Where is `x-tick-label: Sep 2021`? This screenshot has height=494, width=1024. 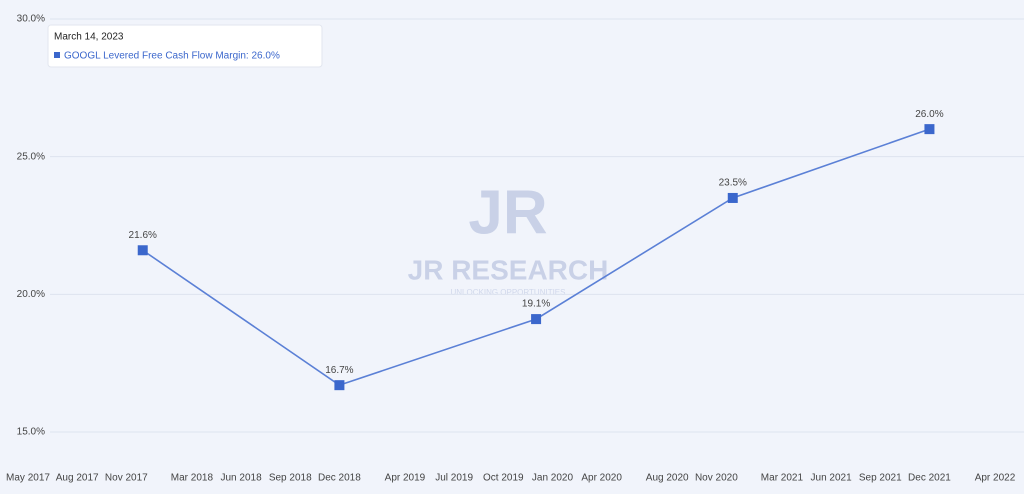 x-tick-label: Sep 2021 is located at coordinates (880, 478).